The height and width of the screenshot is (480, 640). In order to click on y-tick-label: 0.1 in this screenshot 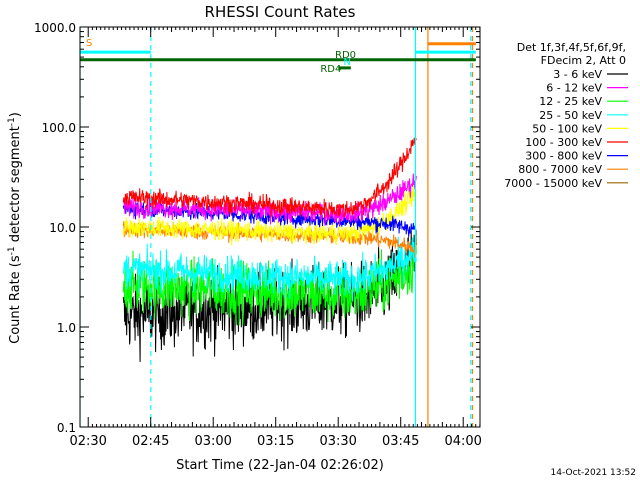, I will do `click(66, 428)`.